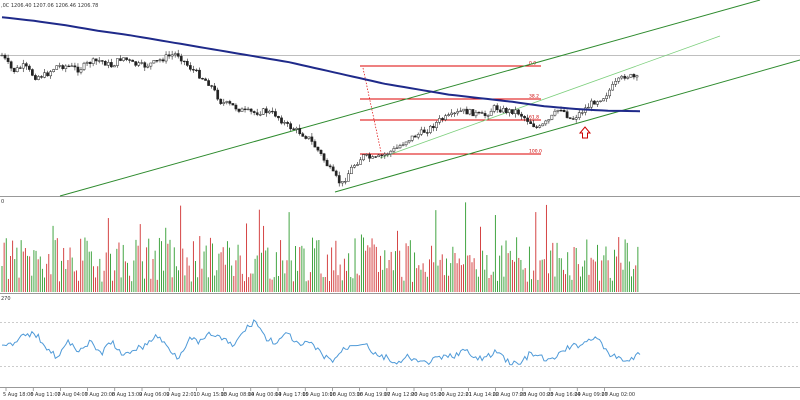 The height and width of the screenshot is (400, 800). What do you see at coordinates (346, 395) in the screenshot?
I see `x-tick-label: 16 Aug 03:00` at bounding box center [346, 395].